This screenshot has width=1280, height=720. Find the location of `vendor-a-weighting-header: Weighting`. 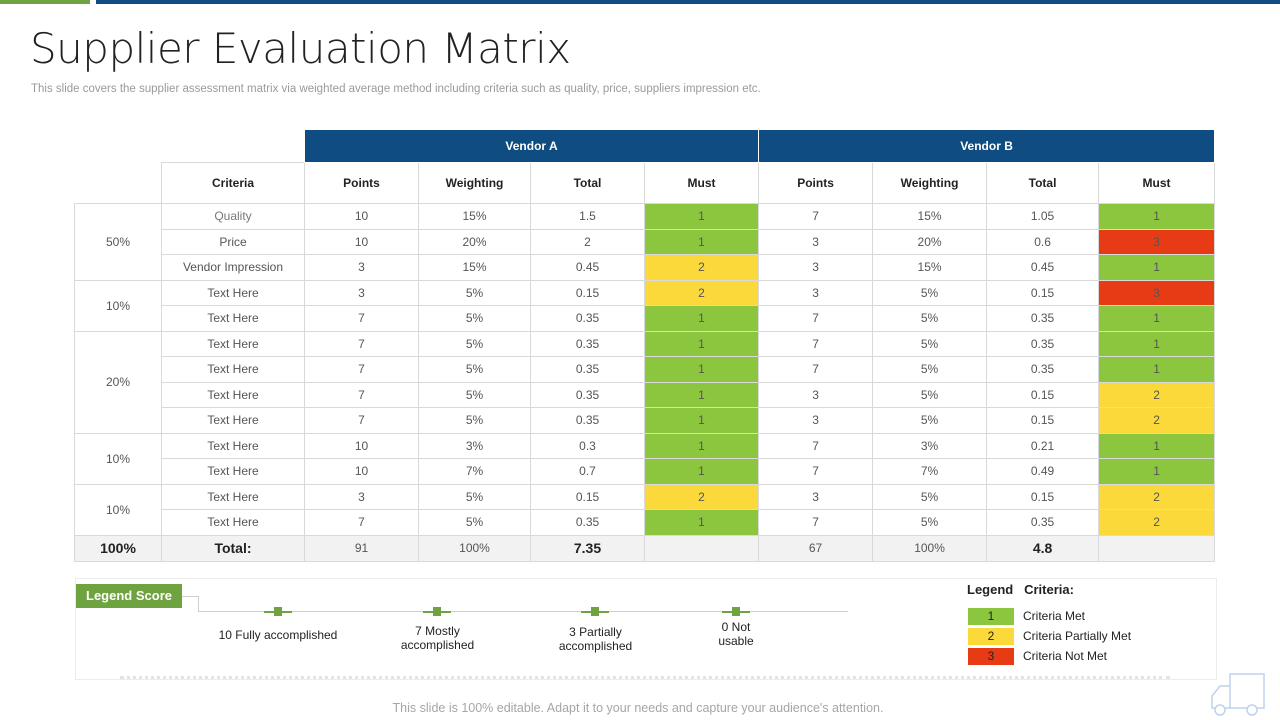

vendor-a-weighting-header: Weighting is located at coordinates (474, 183).